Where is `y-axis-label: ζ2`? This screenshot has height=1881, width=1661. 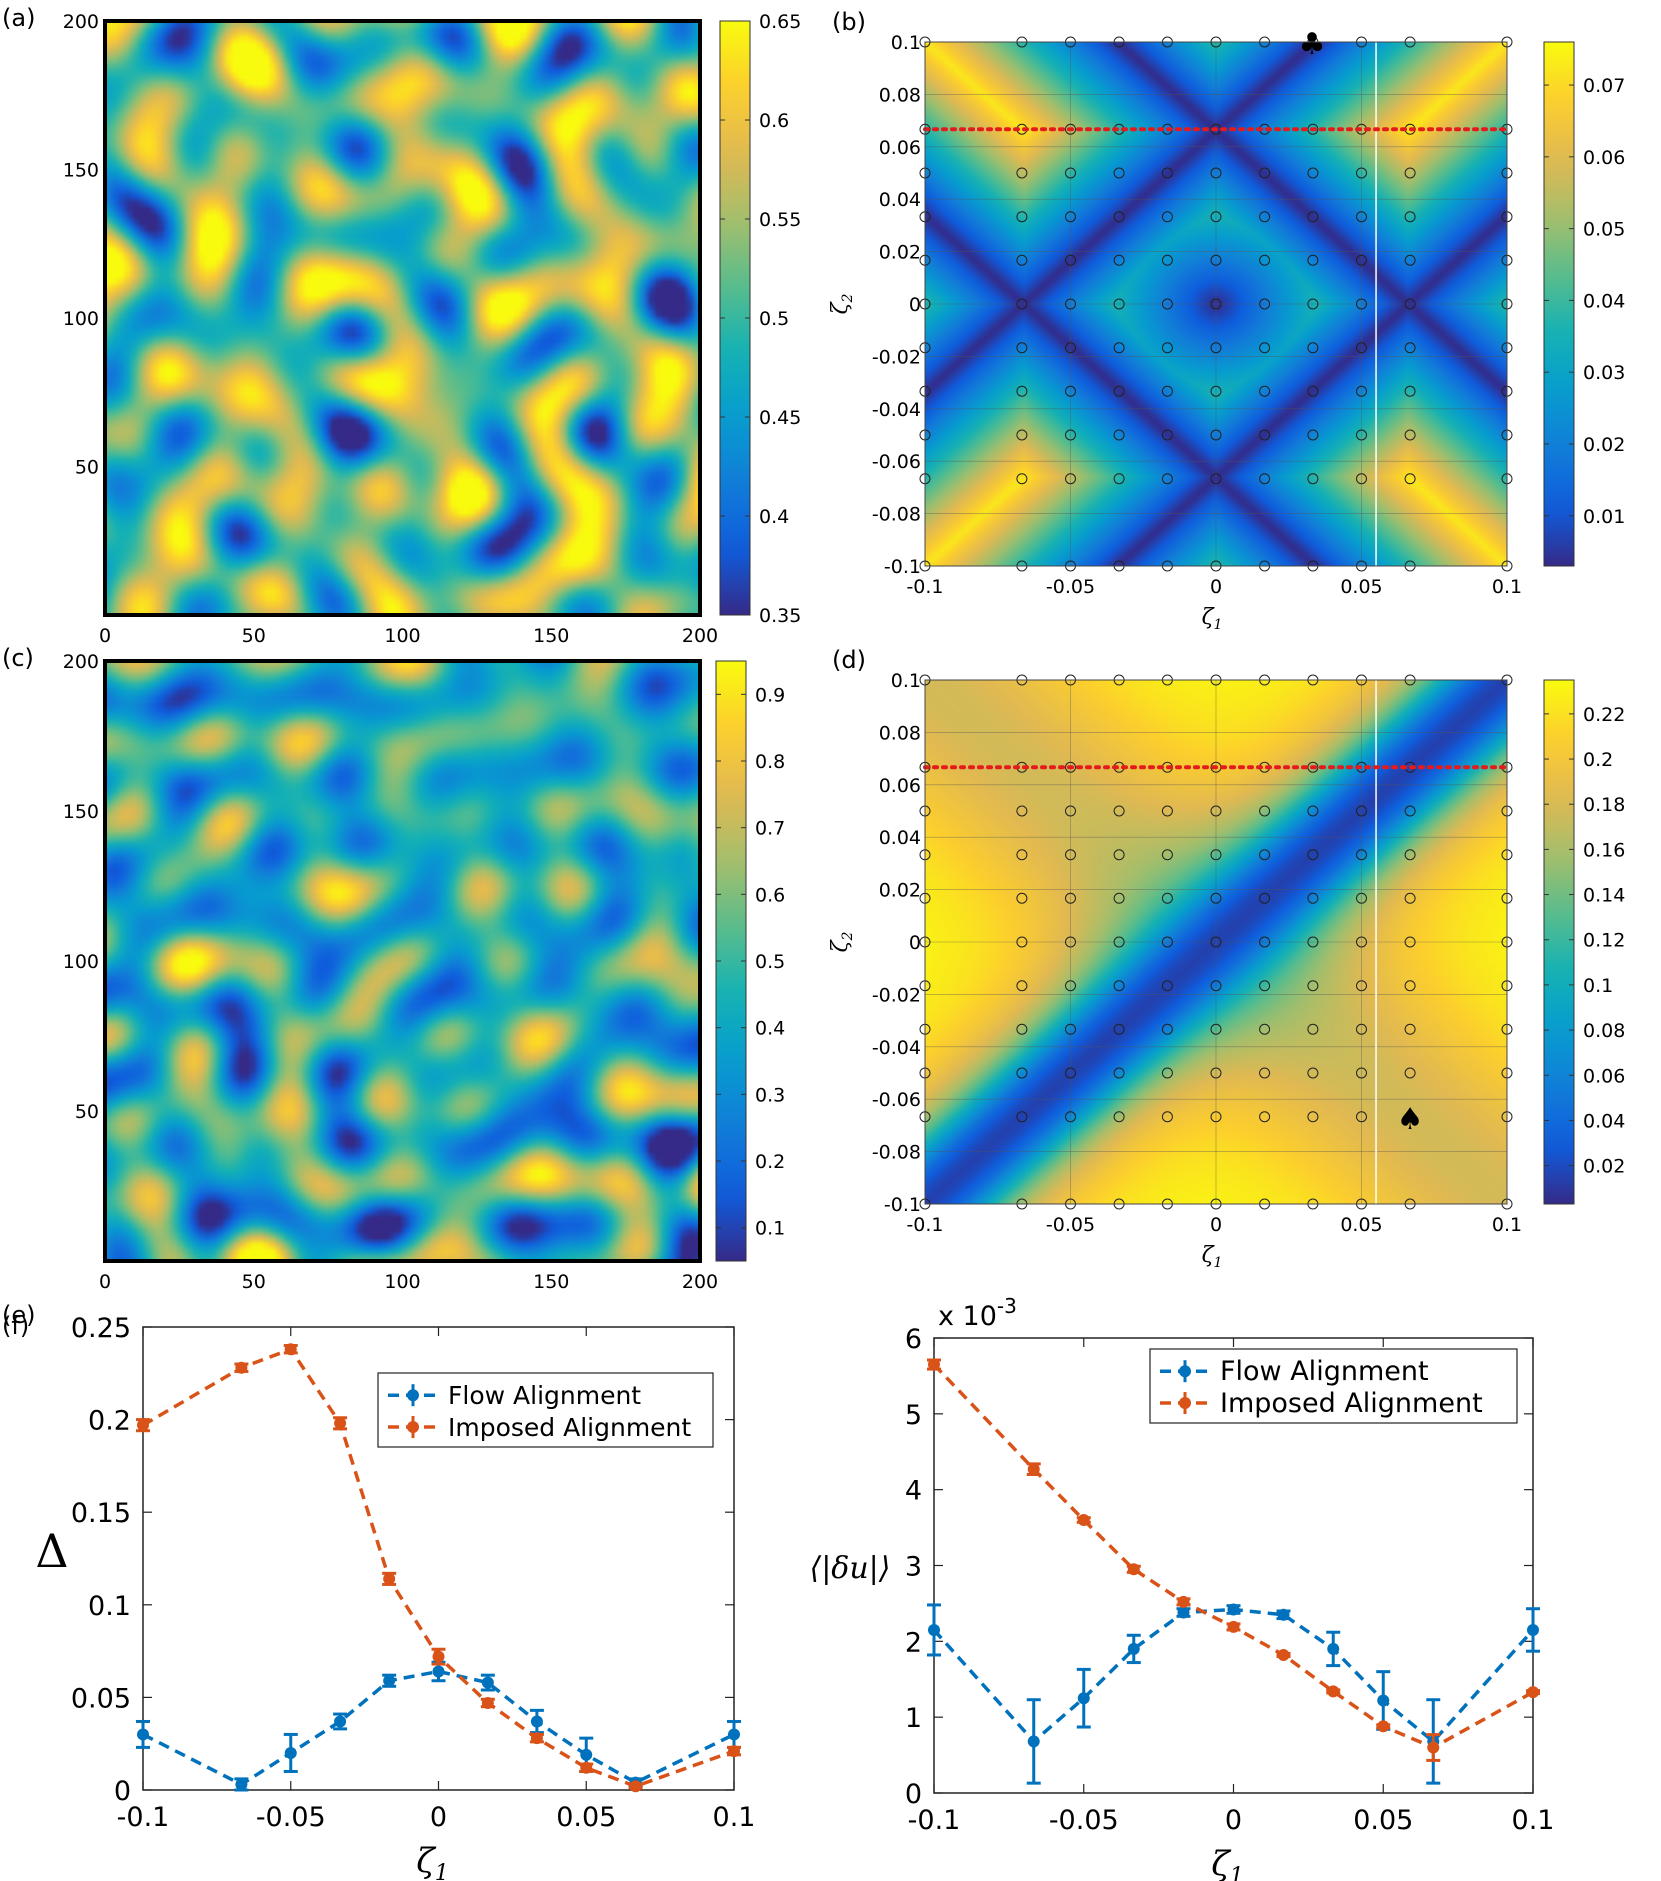 y-axis-label: ζ2 is located at coordinates (842, 303).